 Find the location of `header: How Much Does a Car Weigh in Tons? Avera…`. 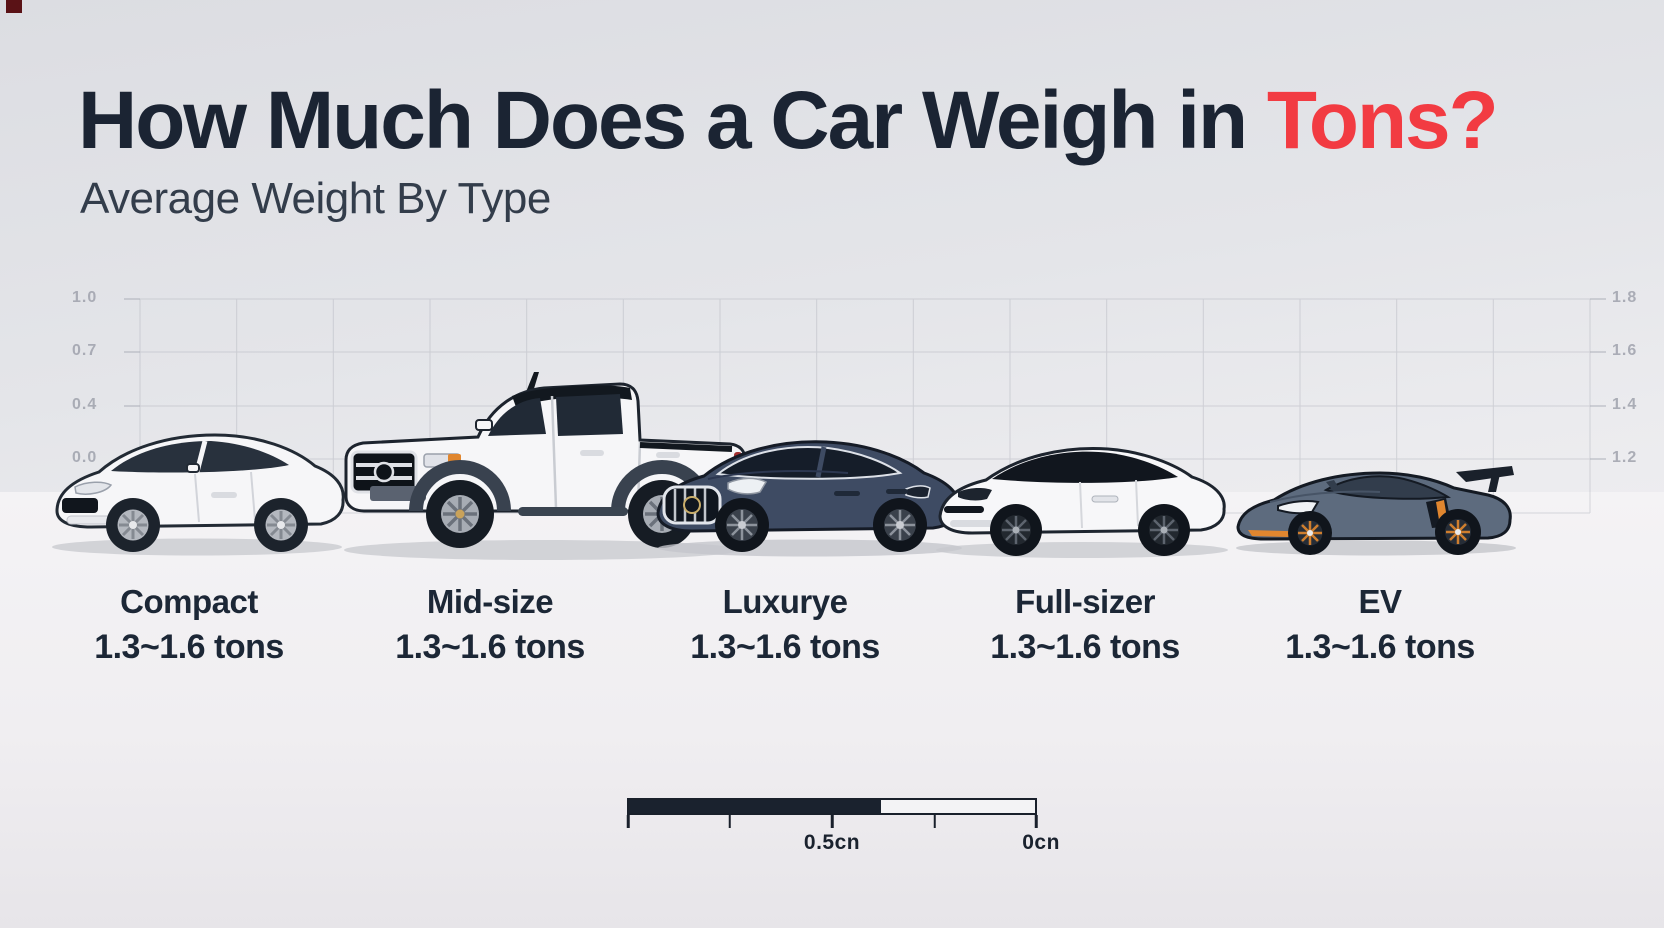

header: How Much Does a Car Weigh in Tons? Avera… is located at coordinates (788, 149).